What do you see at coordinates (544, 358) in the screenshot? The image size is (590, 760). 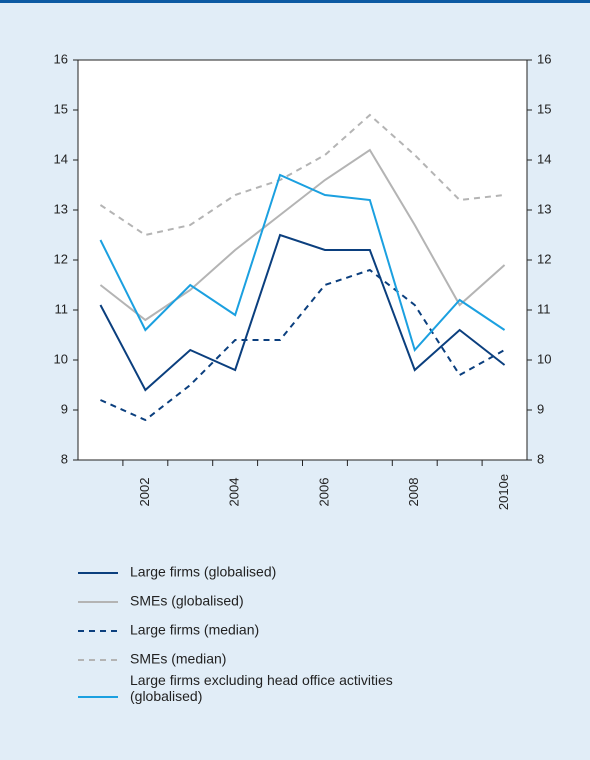 I see `y2-tick-label: 10` at bounding box center [544, 358].